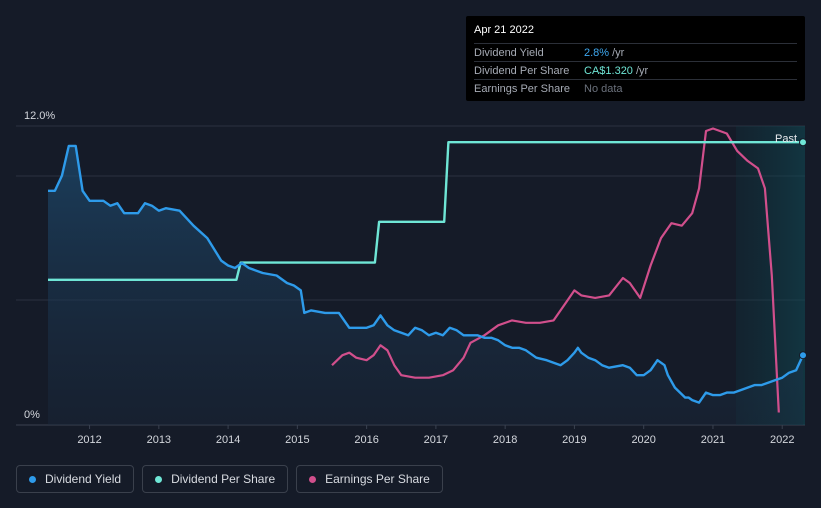 Image resolution: width=821 pixels, height=508 pixels. Describe the element at coordinates (297, 440) in the screenshot. I see `x-tick-label: 2015` at that location.